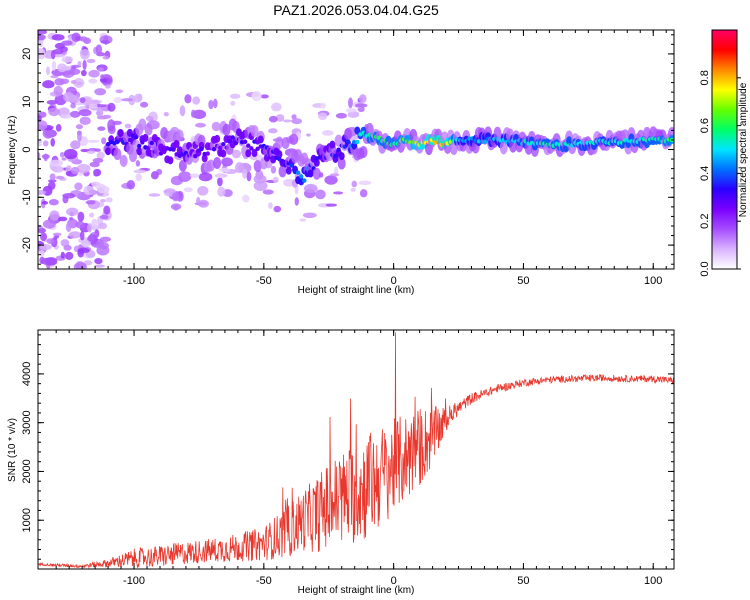 This screenshot has width=750, height=600. What do you see at coordinates (27, 102) in the screenshot?
I see `y-tick-label: 10` at bounding box center [27, 102].